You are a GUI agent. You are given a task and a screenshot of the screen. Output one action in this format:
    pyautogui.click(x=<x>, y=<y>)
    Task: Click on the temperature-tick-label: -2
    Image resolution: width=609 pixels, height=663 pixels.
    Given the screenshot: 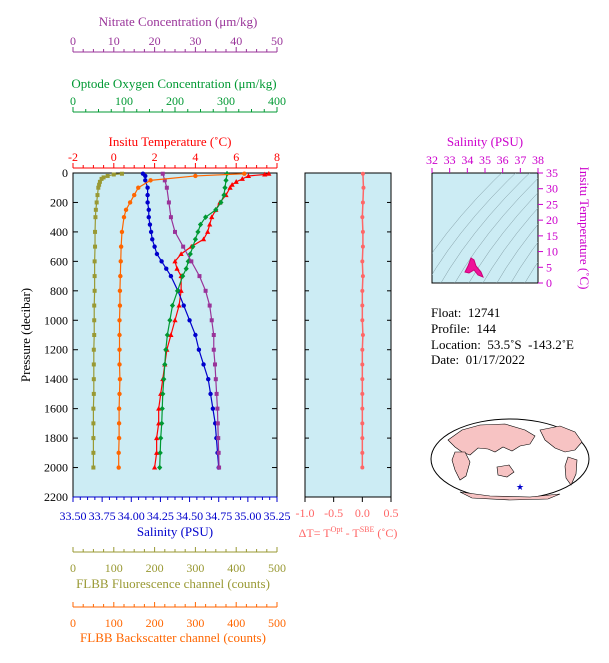 What is the action you would take?
    pyautogui.click(x=73, y=157)
    